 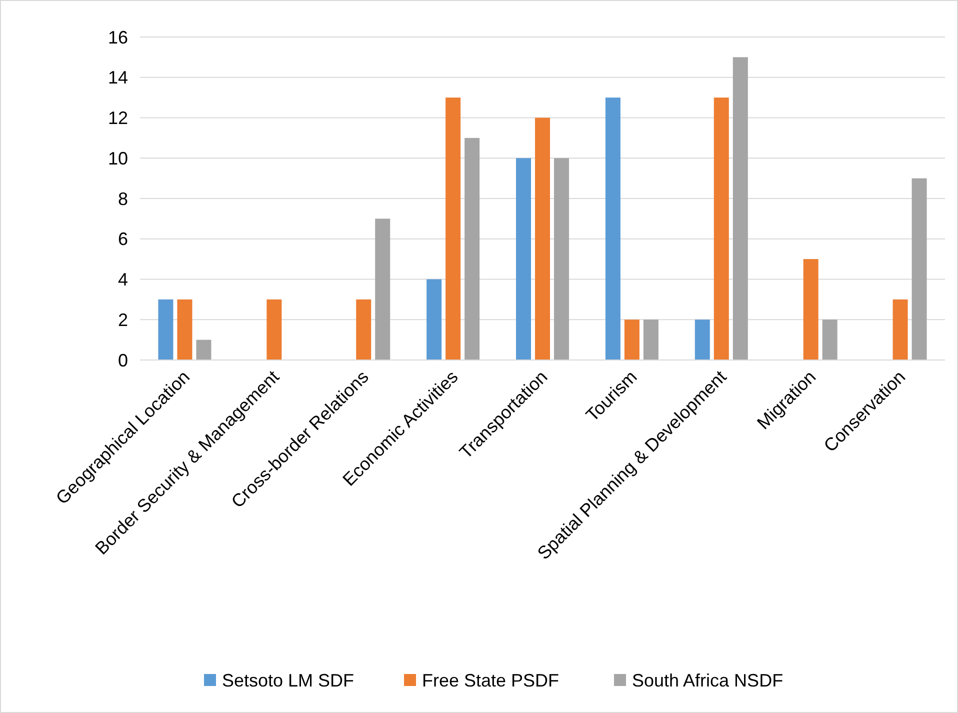 I want to click on legend-label: Free State PSDF, so click(x=491, y=680).